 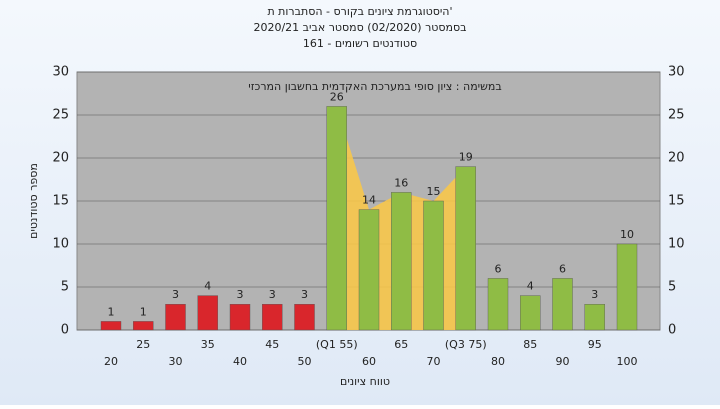 I want to click on x-tick-label: 20, so click(x=111, y=361).